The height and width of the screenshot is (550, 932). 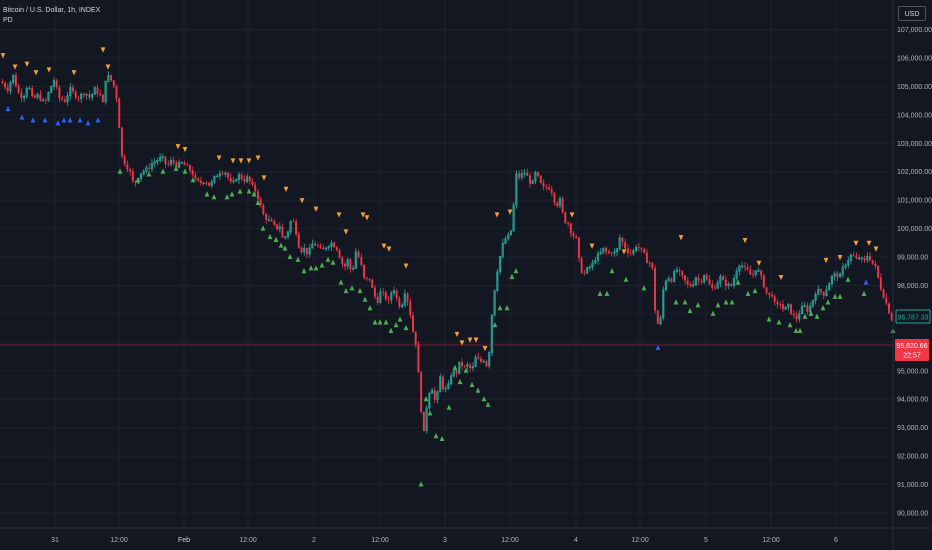 What do you see at coordinates (914, 58) in the screenshot?
I see `y-tick-label: 106,000.00` at bounding box center [914, 58].